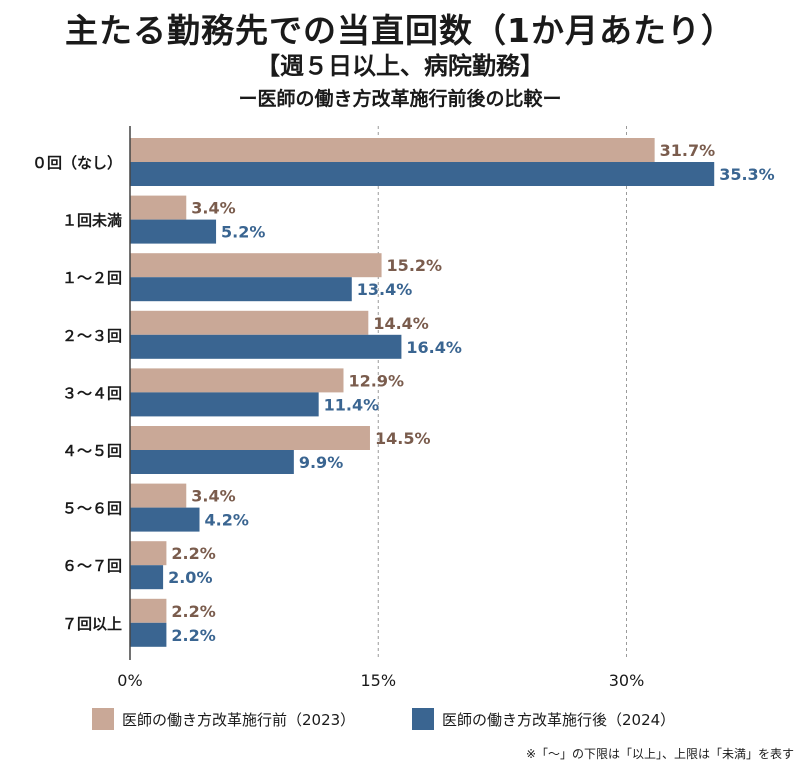 The image size is (800, 770). Describe the element at coordinates (400, 66) in the screenshot. I see `chart-subtitle: 【週５日以上、病院勤務】` at that location.